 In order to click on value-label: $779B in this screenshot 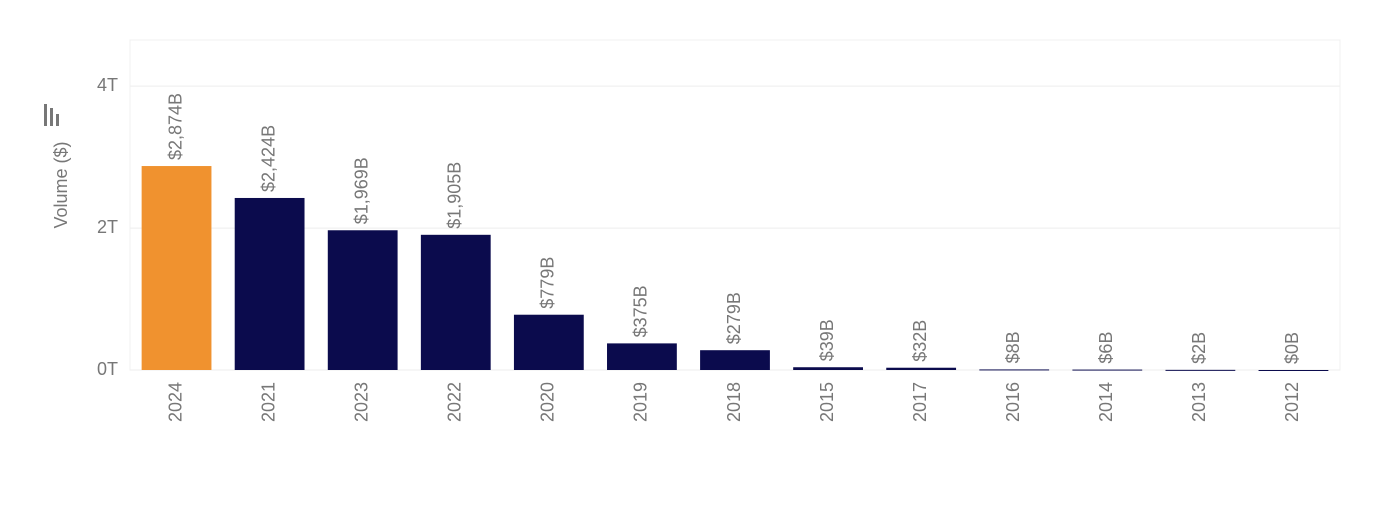, I will do `click(548, 283)`.